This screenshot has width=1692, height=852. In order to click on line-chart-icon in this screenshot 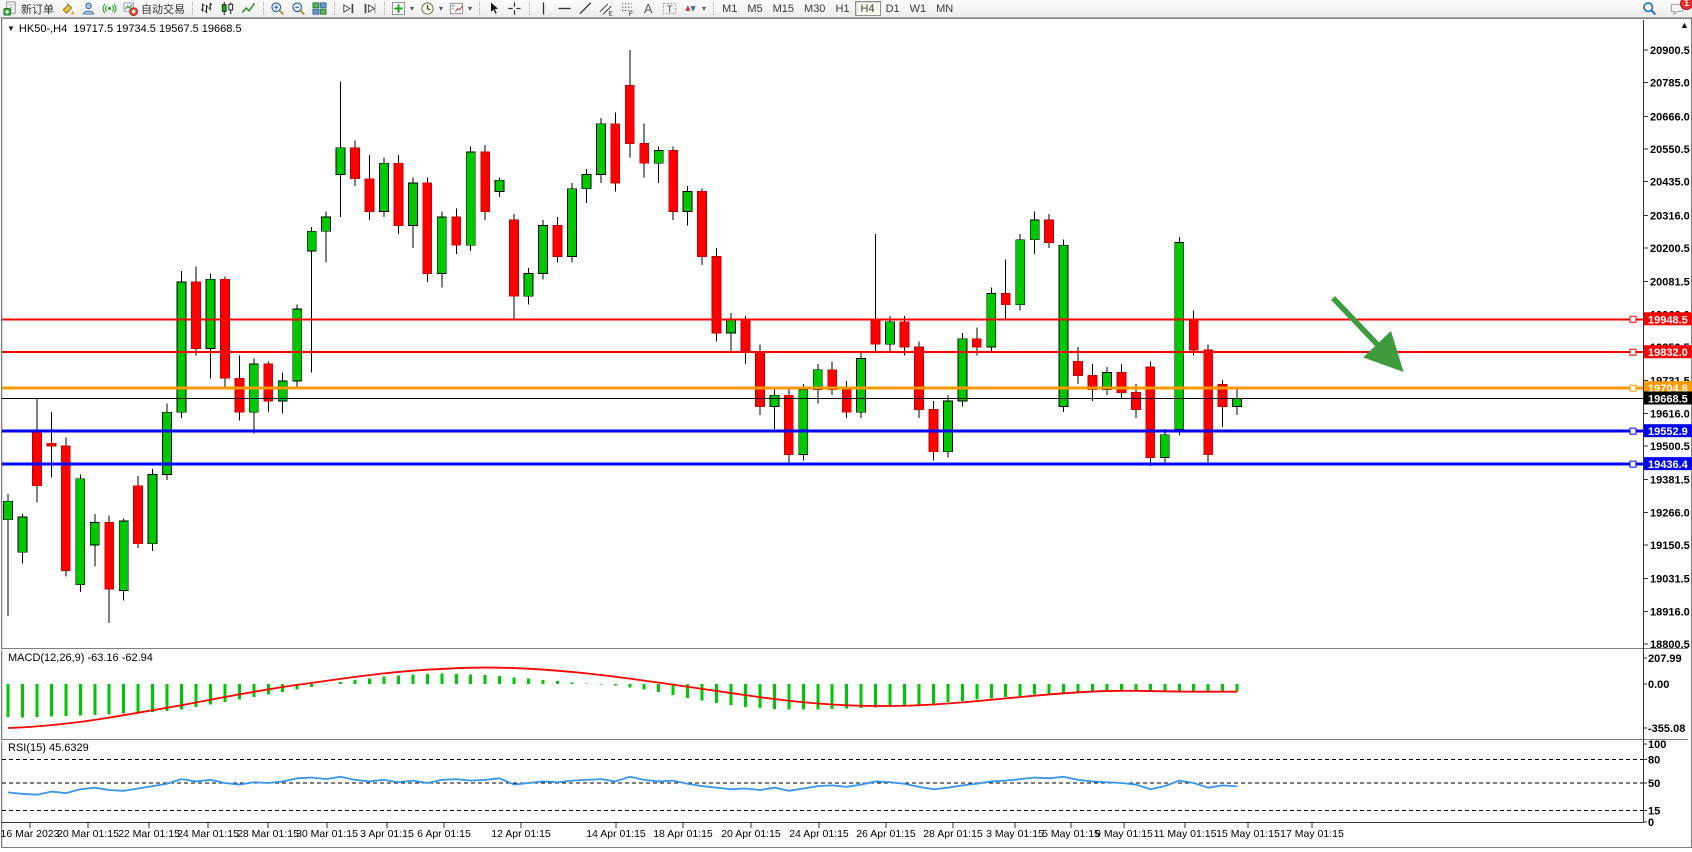, I will do `click(248, 8)`.